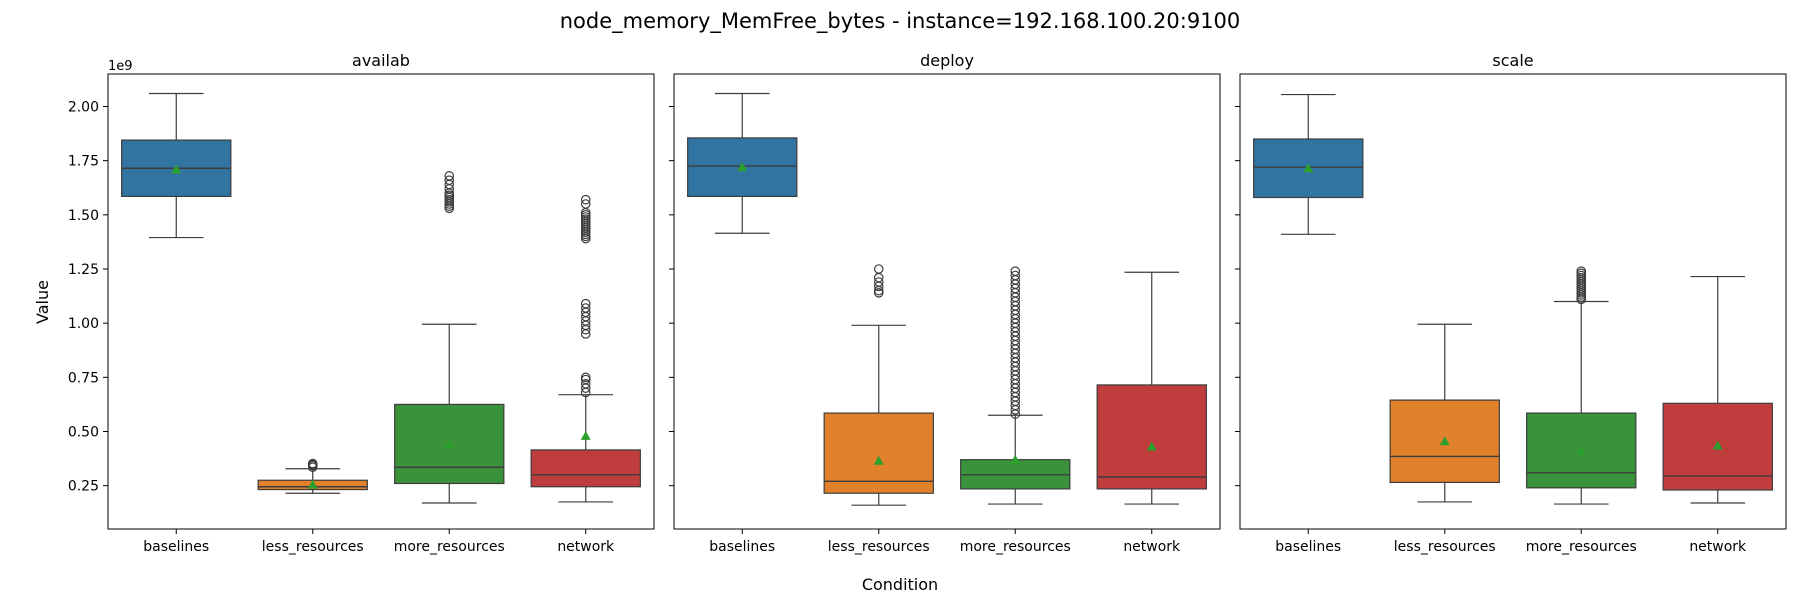 This screenshot has width=1800, height=600. Describe the element at coordinates (947, 60) in the screenshot. I see `panel-title: deploy` at that location.